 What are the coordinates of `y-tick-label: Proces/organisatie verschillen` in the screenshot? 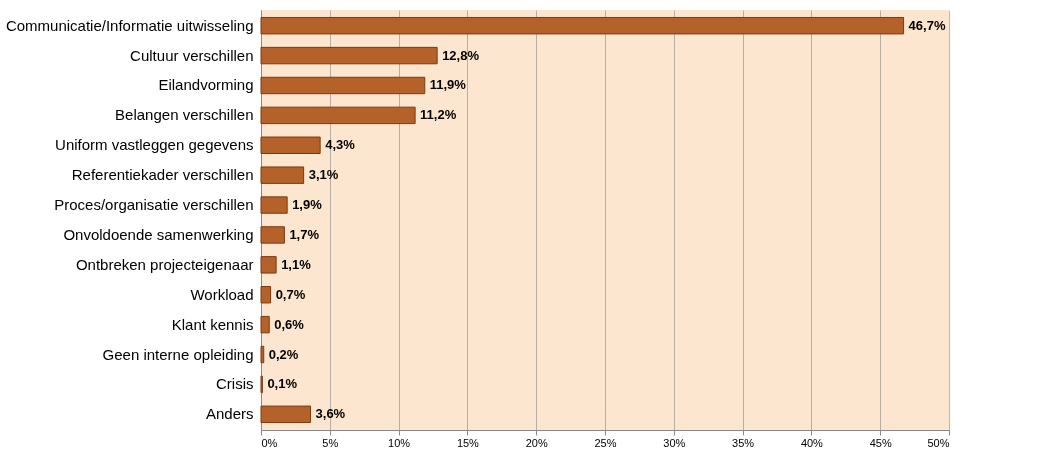 It's located at (154, 205).